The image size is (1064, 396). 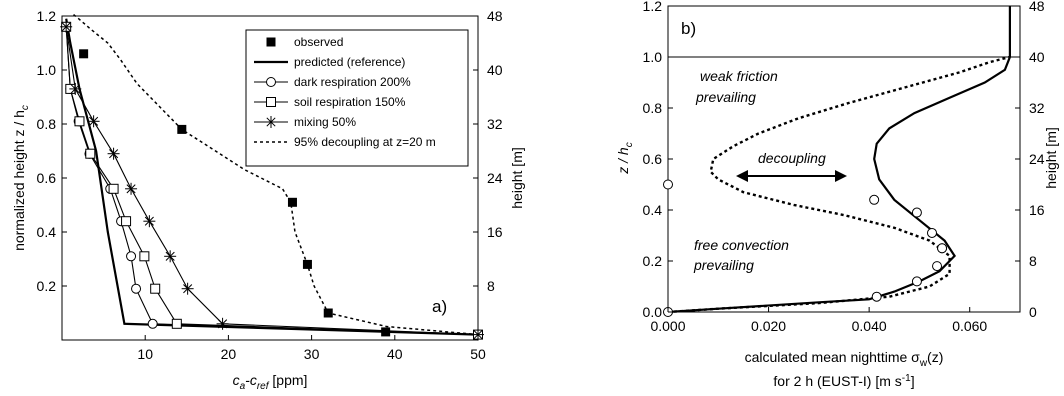 What do you see at coordinates (495, 70) in the screenshot?
I see `a-y2-tick-label: 40` at bounding box center [495, 70].